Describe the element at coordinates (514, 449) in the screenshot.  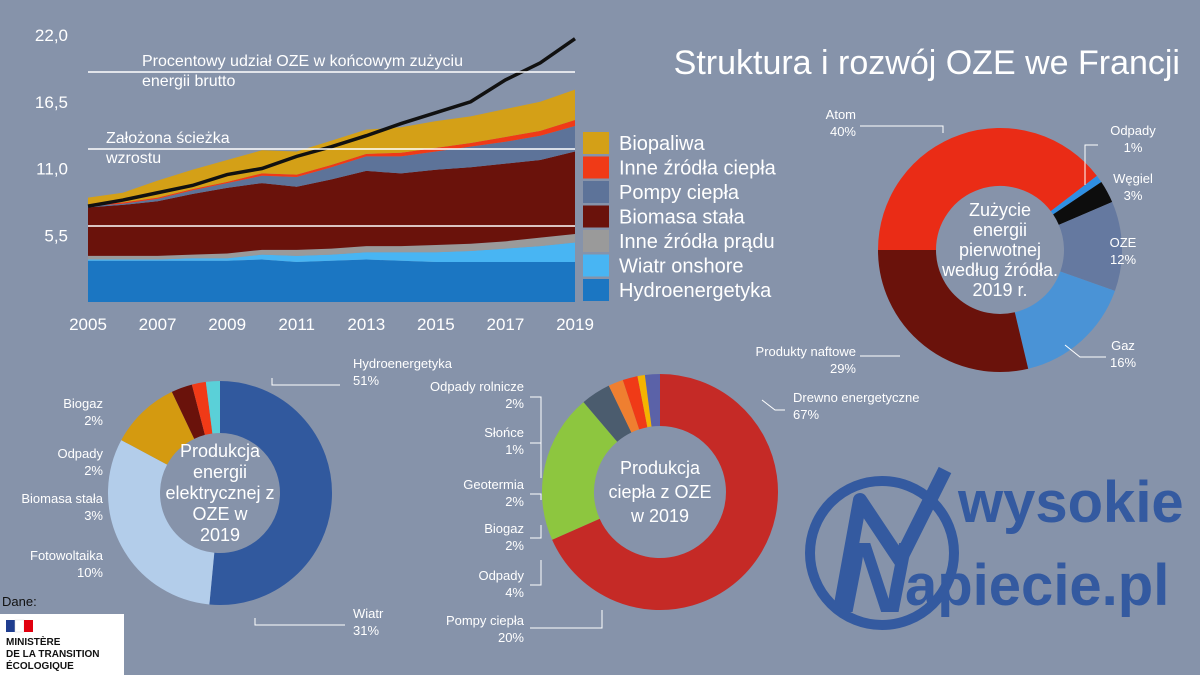
I see `slice-pct-slonce: 1%` at that location.